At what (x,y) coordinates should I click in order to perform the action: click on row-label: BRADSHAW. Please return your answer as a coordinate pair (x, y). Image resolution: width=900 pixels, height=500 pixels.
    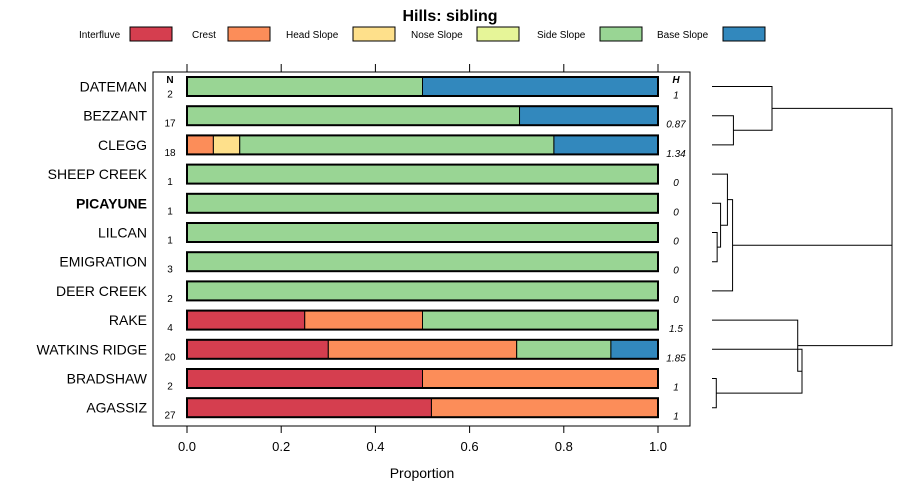
    Looking at the image, I should click on (107, 379).